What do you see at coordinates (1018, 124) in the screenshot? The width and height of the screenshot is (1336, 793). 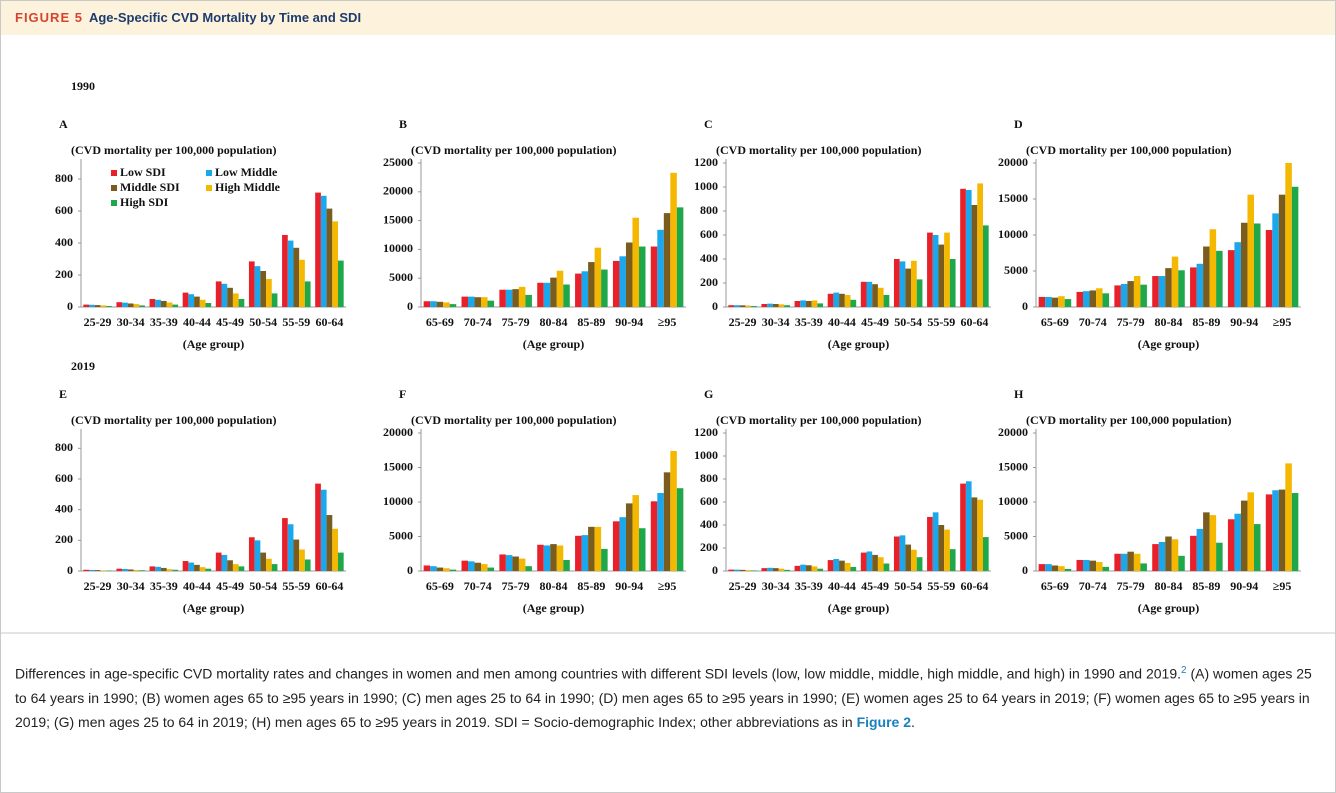 I see `panel-letter: D` at bounding box center [1018, 124].